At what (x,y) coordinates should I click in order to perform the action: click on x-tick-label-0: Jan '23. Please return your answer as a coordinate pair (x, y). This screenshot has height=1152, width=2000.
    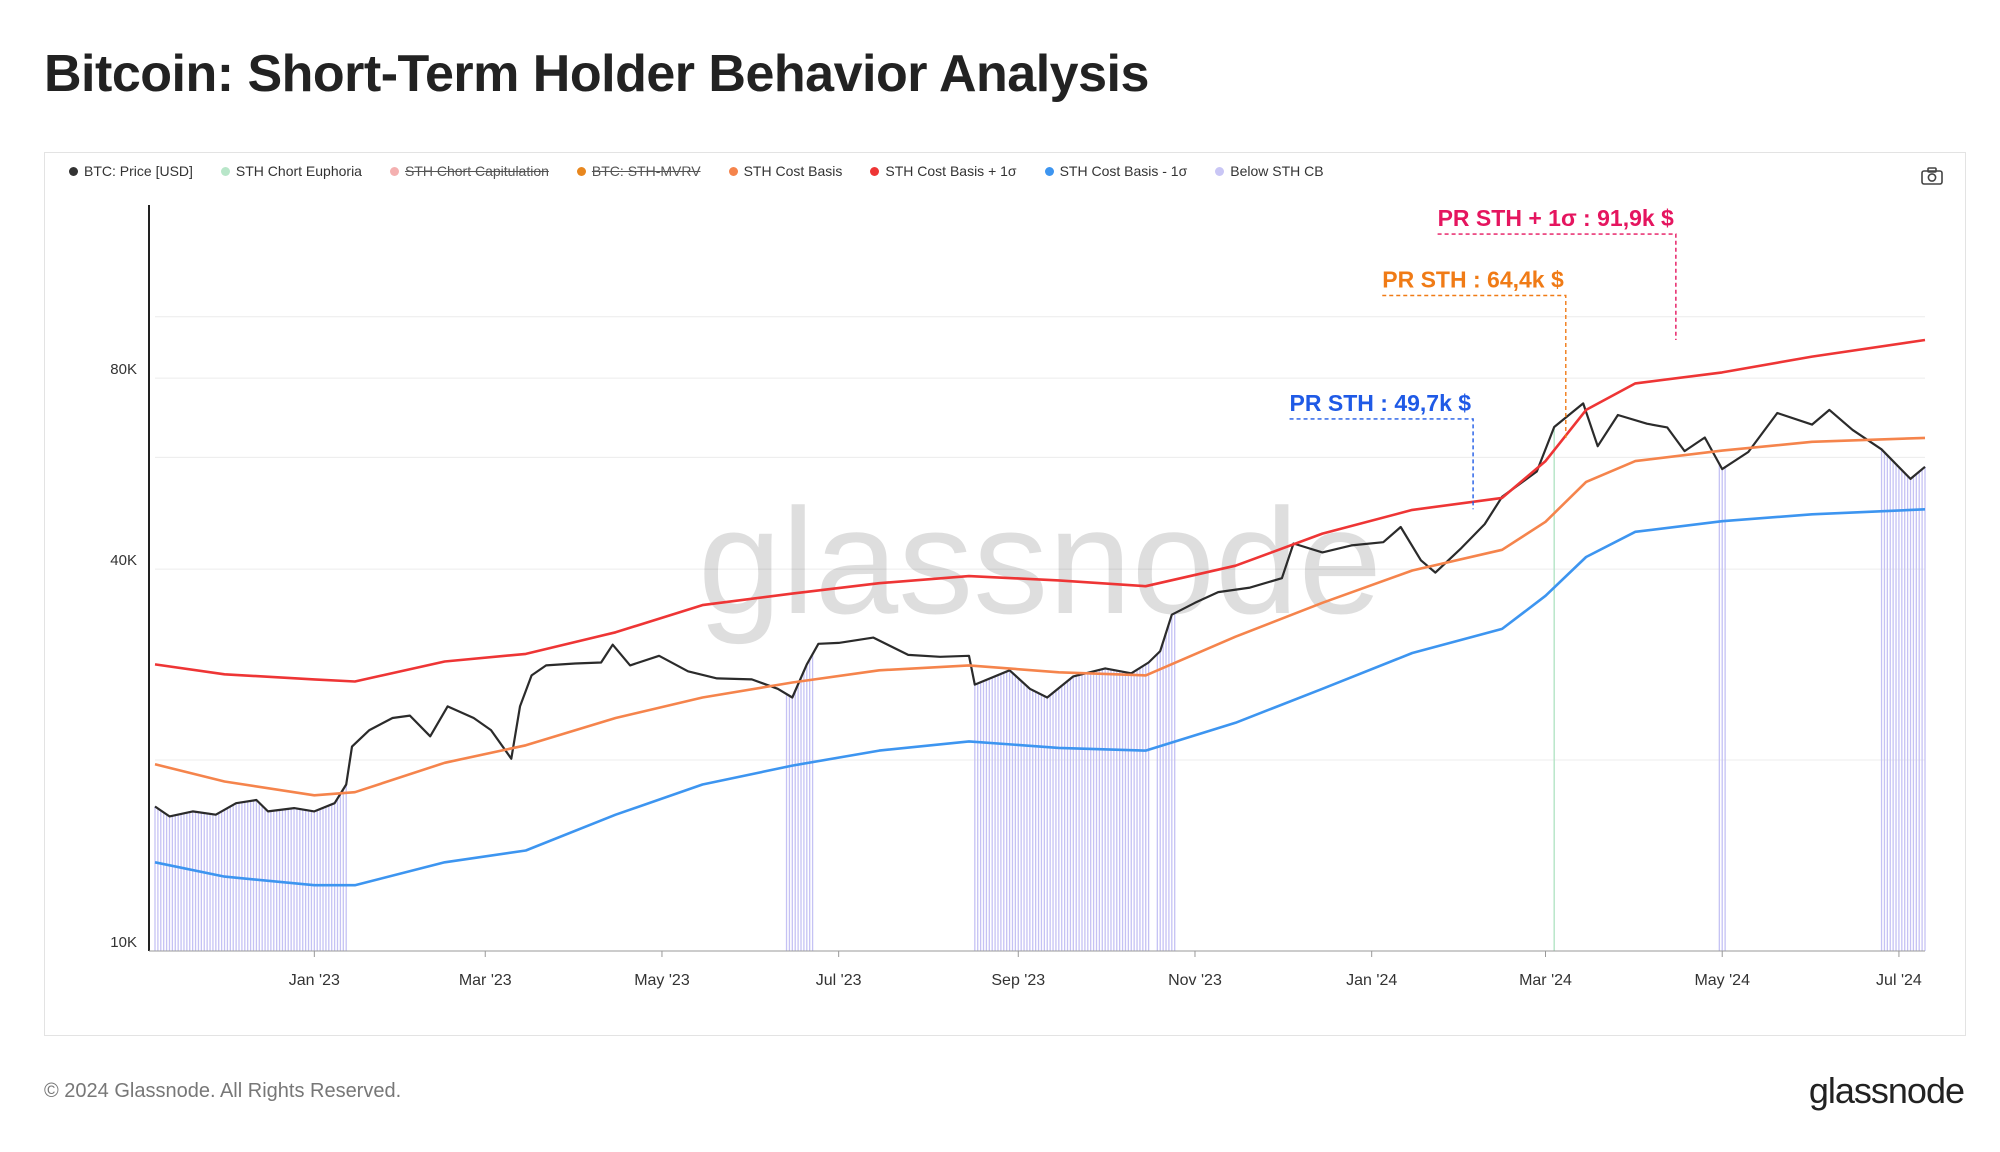
    Looking at the image, I should click on (314, 980).